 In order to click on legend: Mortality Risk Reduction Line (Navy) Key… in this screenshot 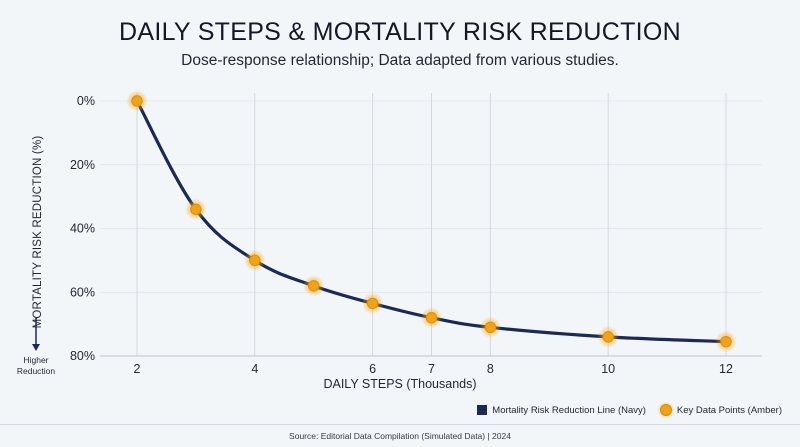, I will do `click(622, 410)`.